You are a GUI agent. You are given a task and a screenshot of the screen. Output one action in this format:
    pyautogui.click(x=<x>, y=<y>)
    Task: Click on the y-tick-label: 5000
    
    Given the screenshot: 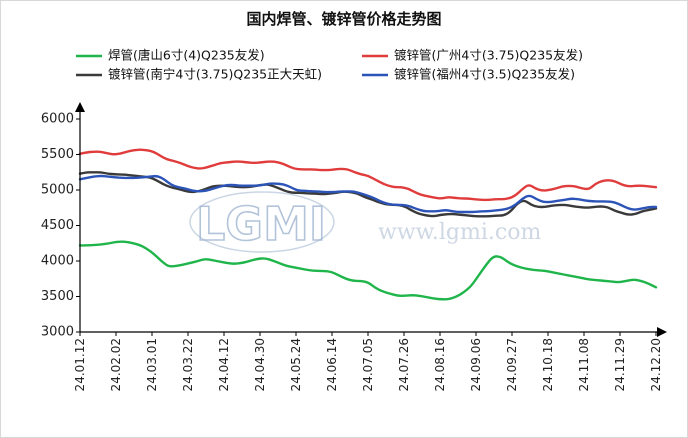 What is the action you would take?
    pyautogui.click(x=57, y=190)
    